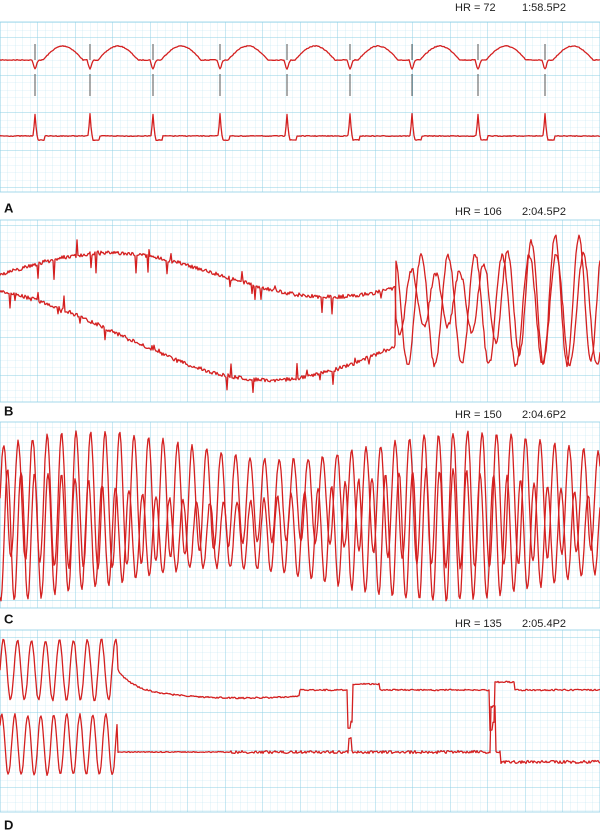  Describe the element at coordinates (300, 685) in the screenshot. I see `ecg-trace-d1` at that location.